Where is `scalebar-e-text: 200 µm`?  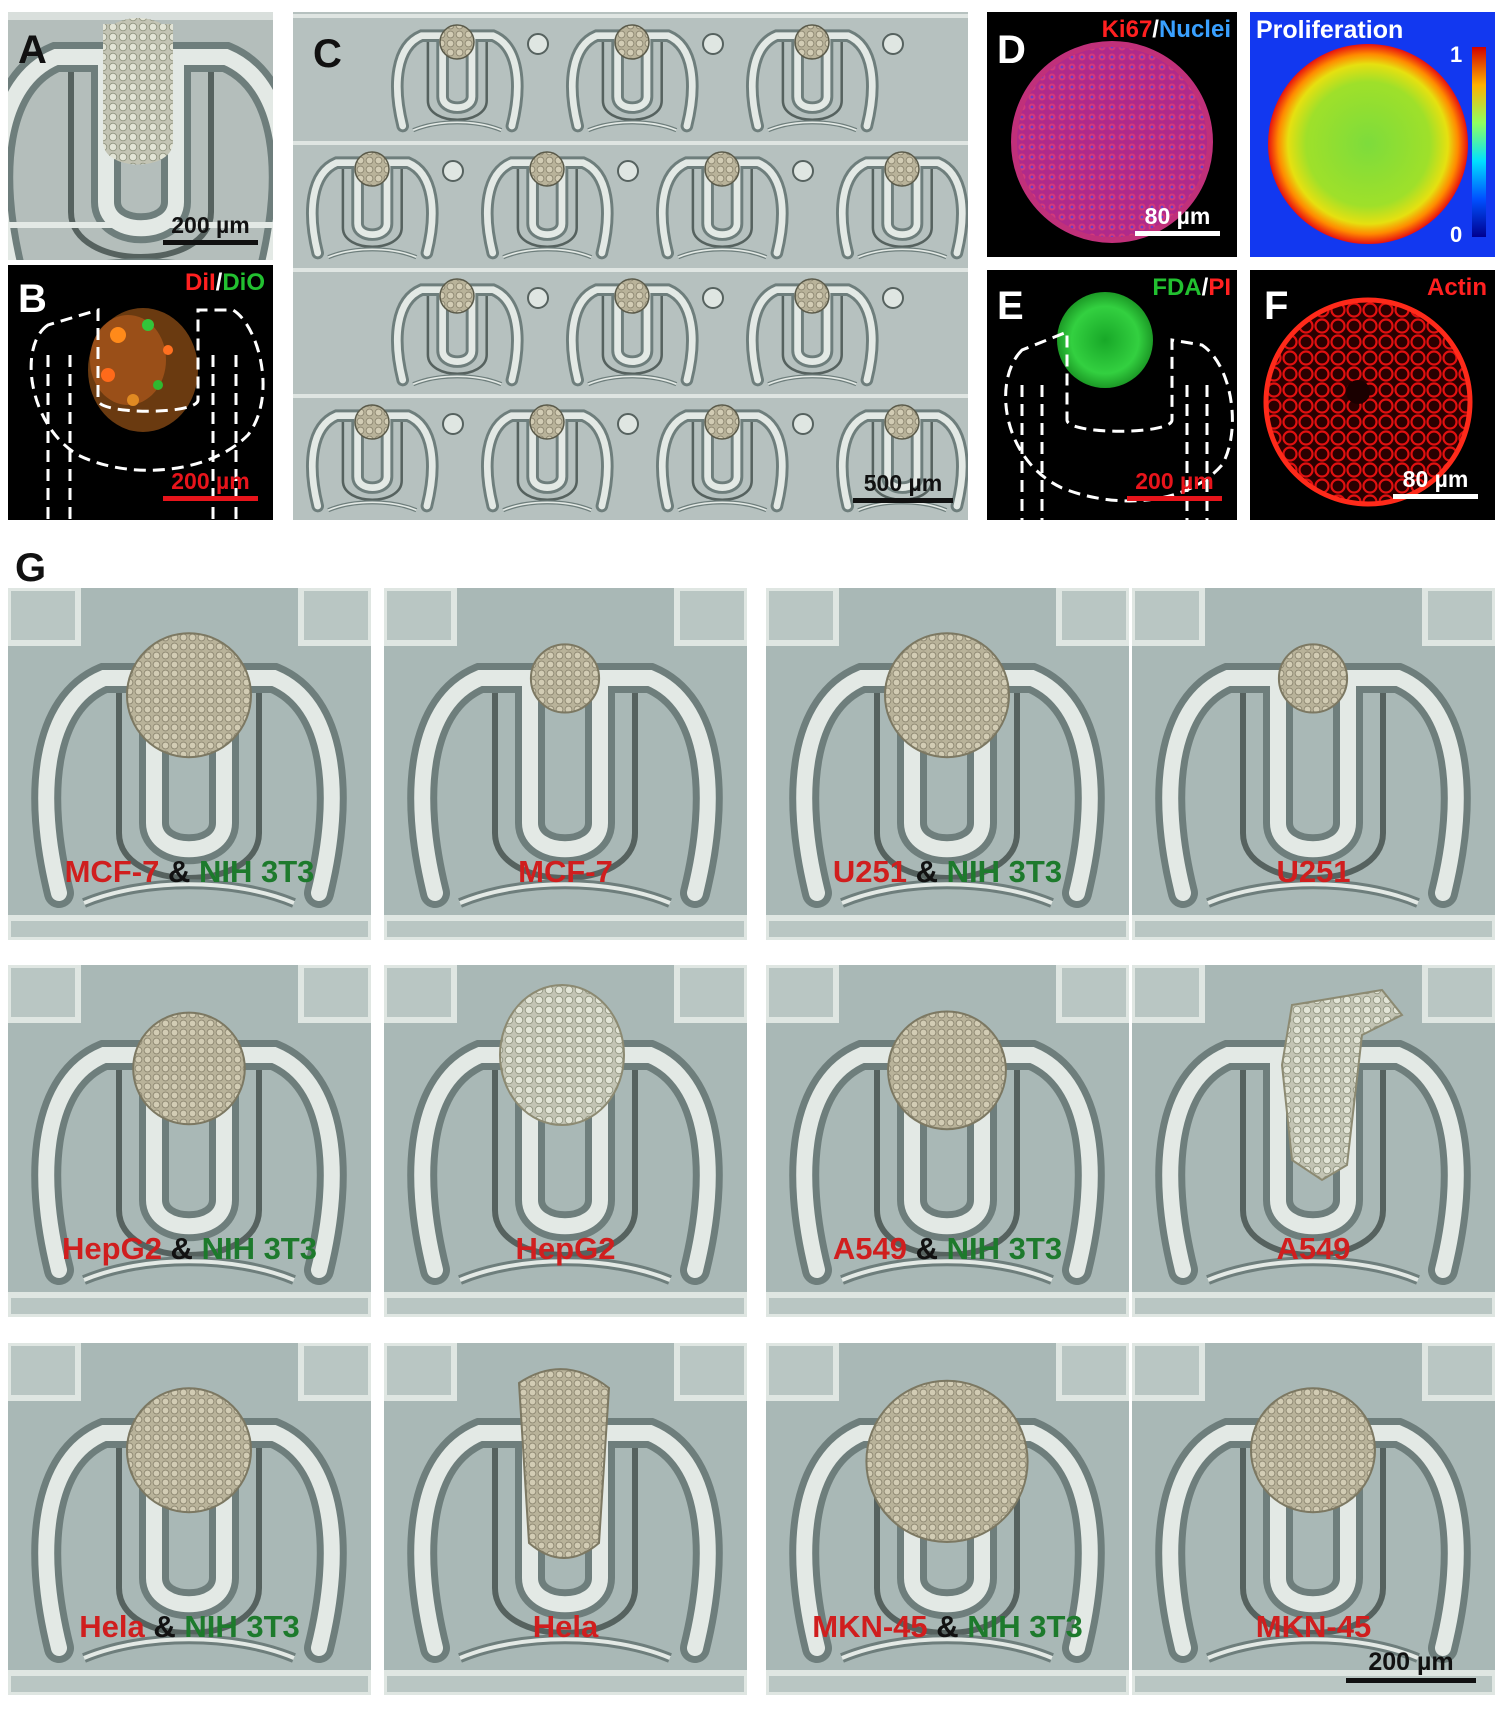 scalebar-e-text: 200 µm is located at coordinates (1174, 481).